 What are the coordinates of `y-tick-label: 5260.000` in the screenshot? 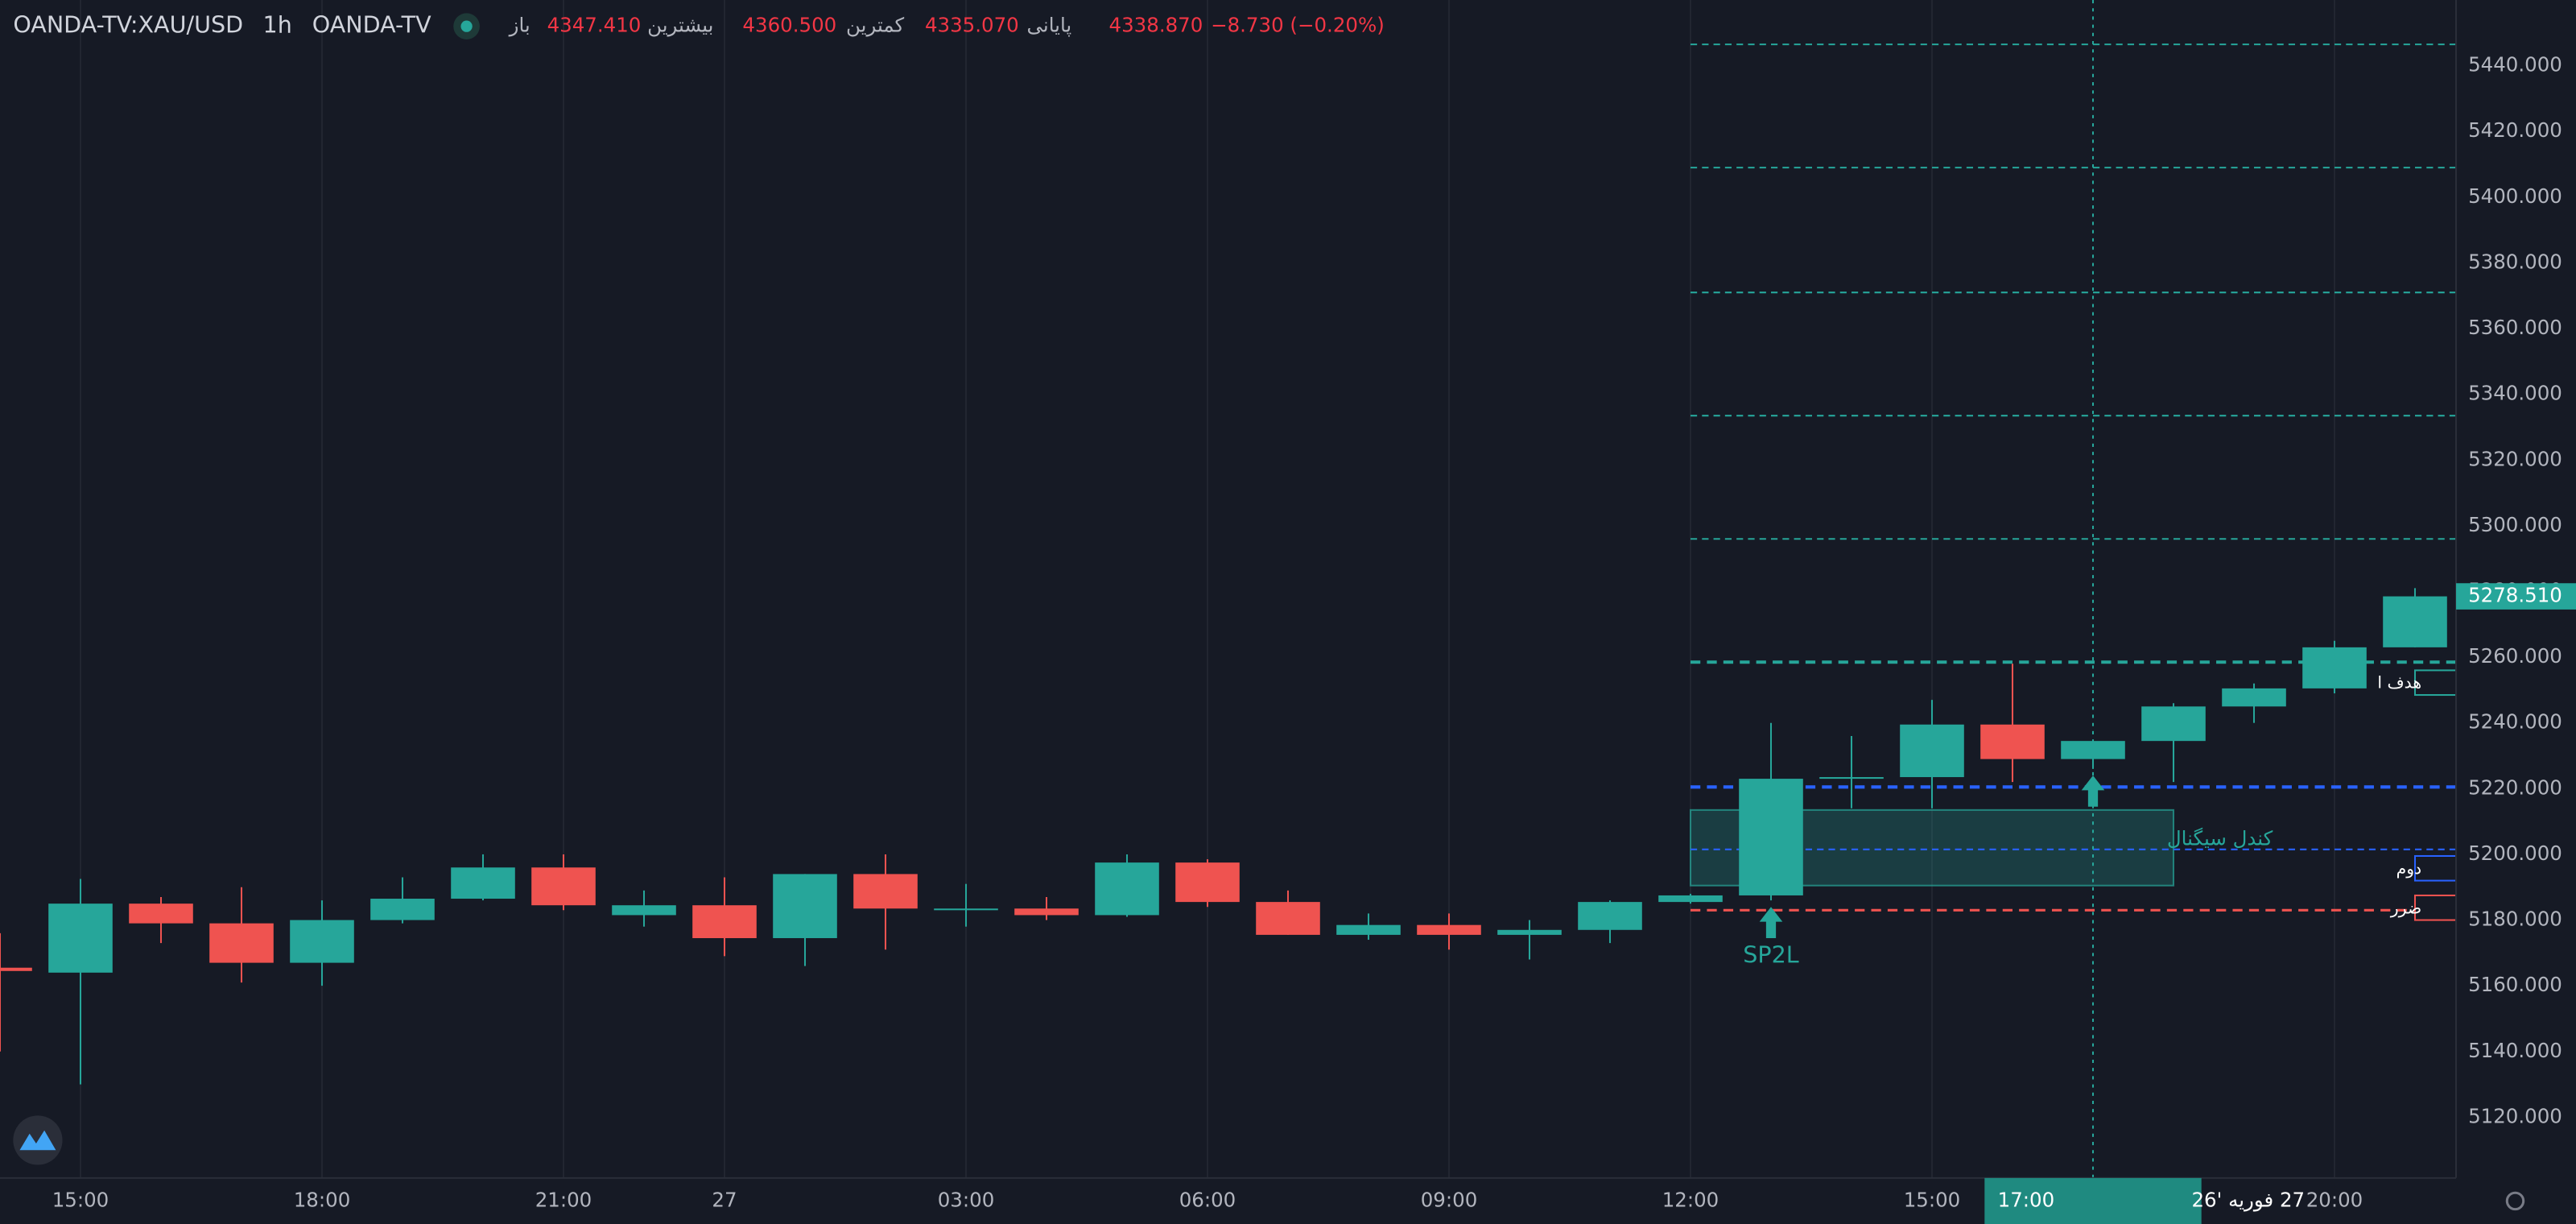 It's located at (2515, 656).